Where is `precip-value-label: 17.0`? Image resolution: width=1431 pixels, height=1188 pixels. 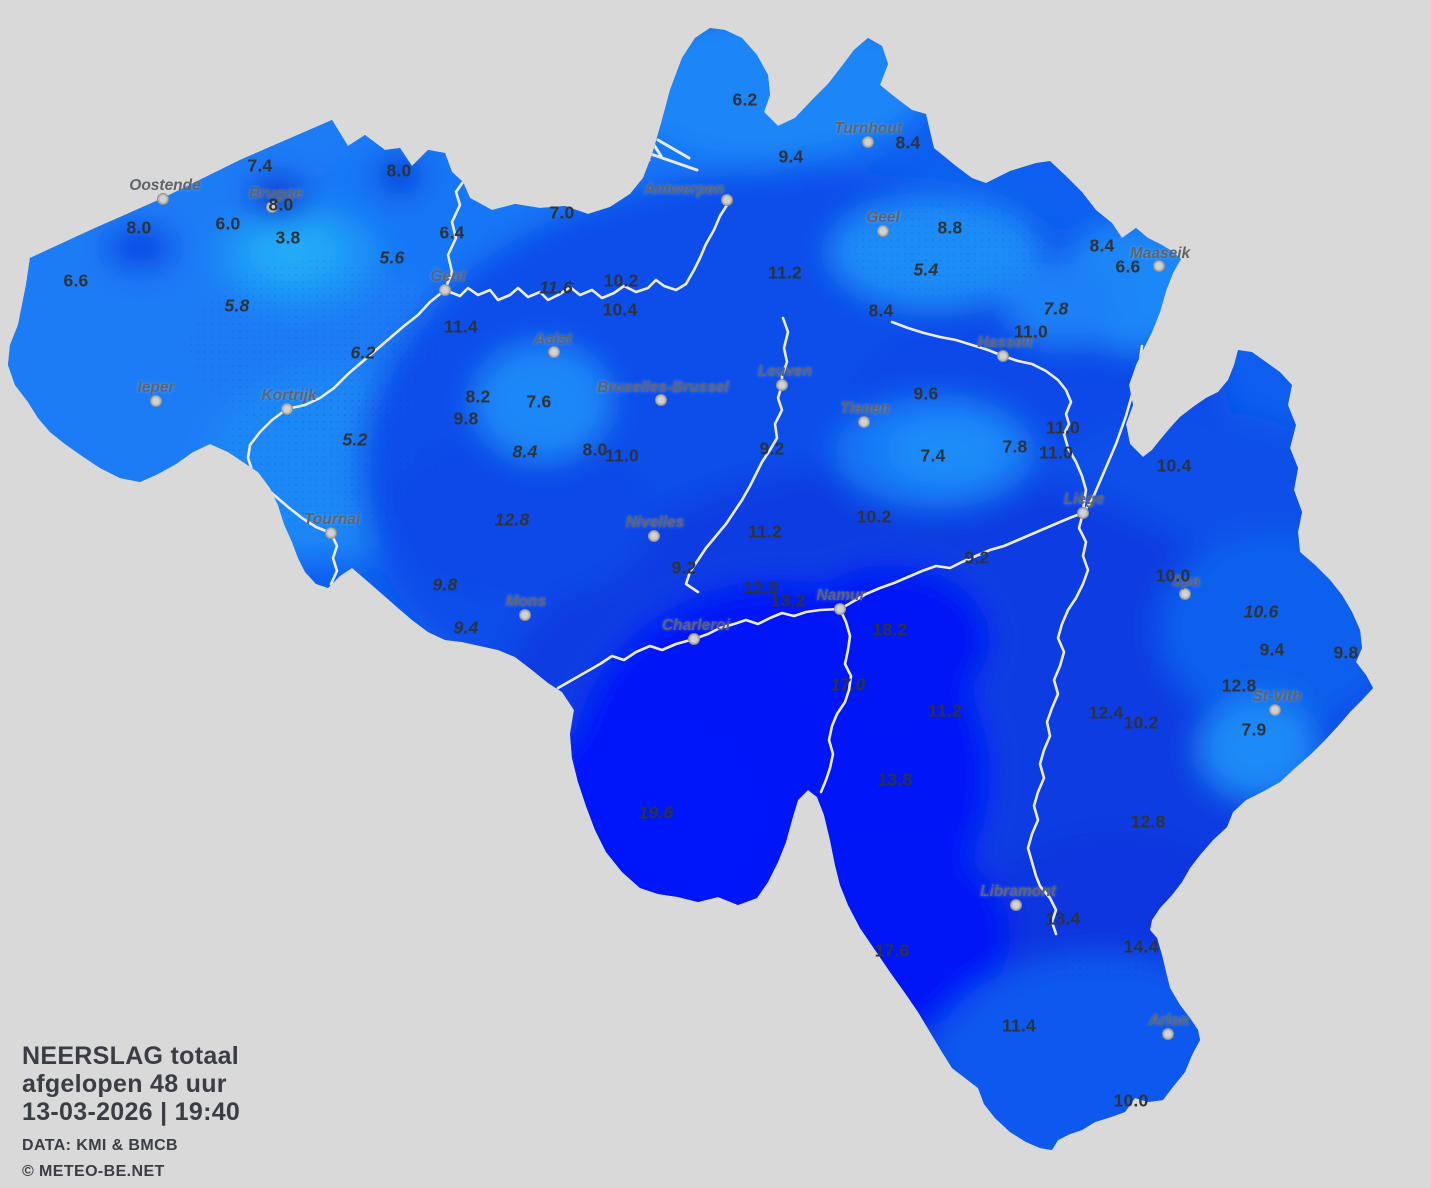
precip-value-label: 17.0 is located at coordinates (848, 684).